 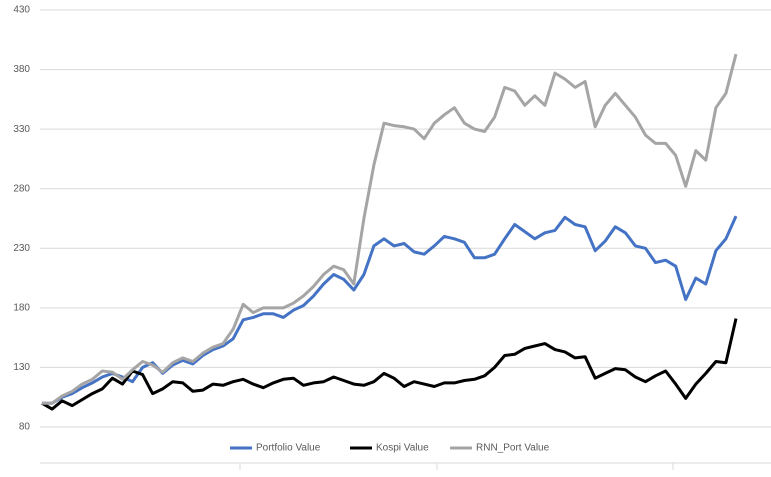 What do you see at coordinates (288, 448) in the screenshot?
I see `legend-label: Portfolio Value` at bounding box center [288, 448].